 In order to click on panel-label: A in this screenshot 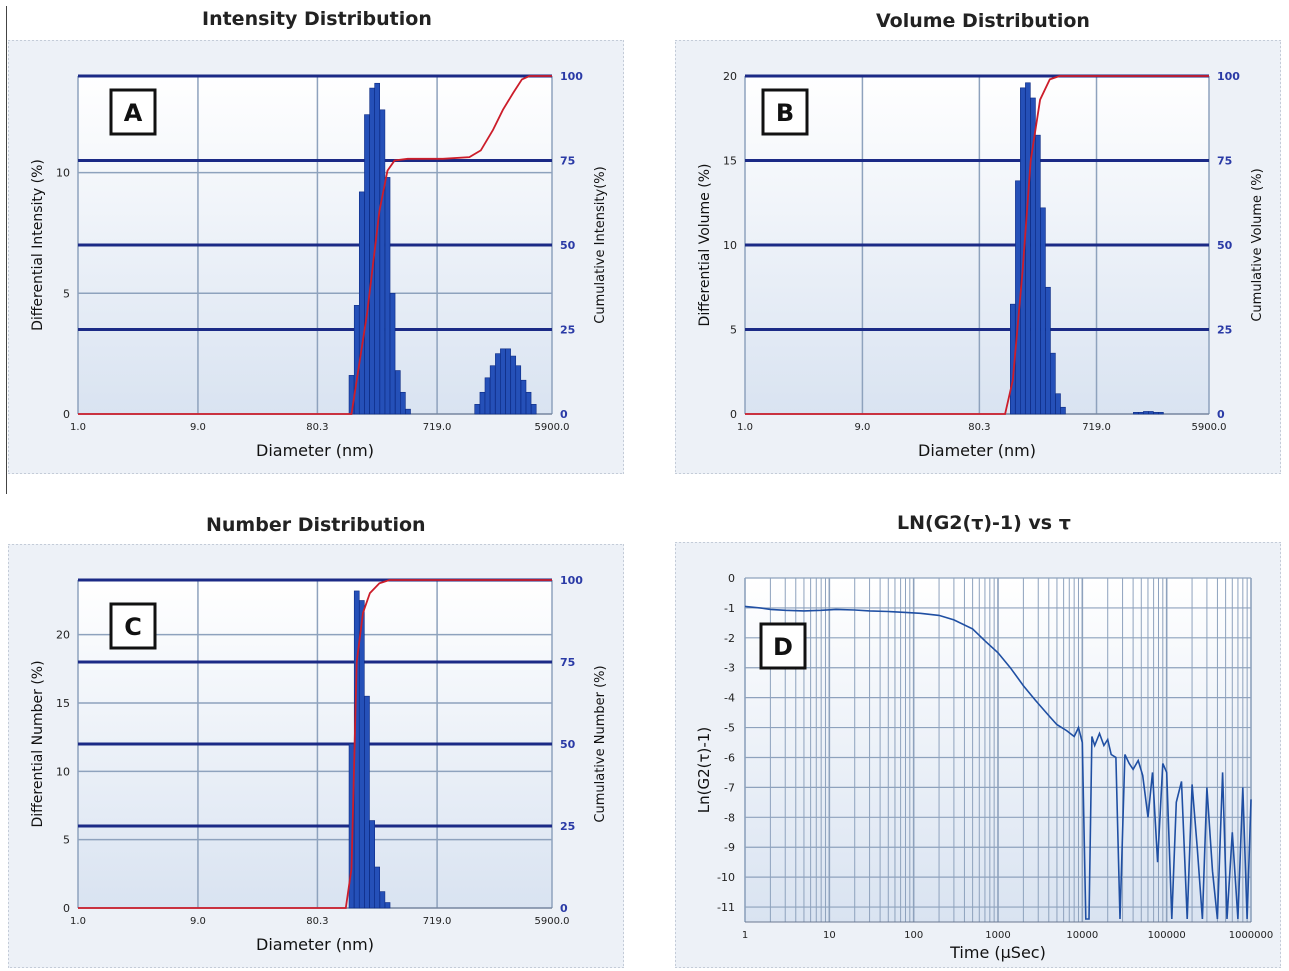, I will do `click(133, 113)`.